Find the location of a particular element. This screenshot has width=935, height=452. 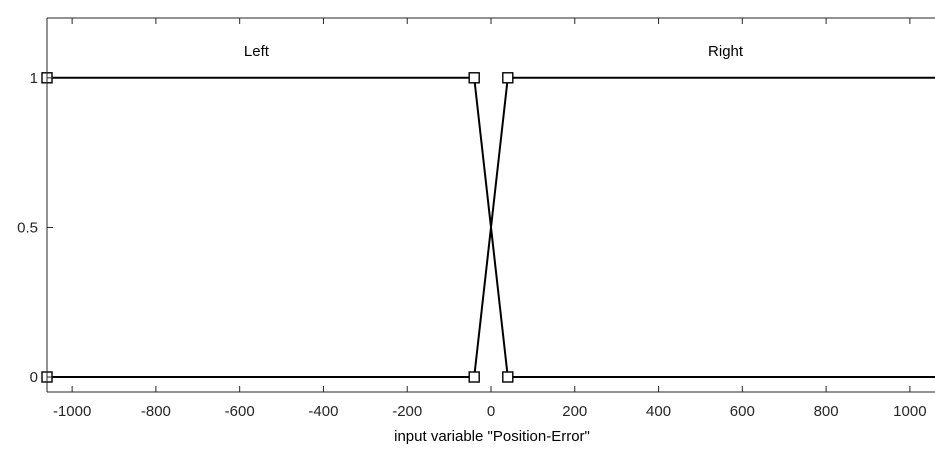

x-tick-label: 600 is located at coordinates (742, 411).